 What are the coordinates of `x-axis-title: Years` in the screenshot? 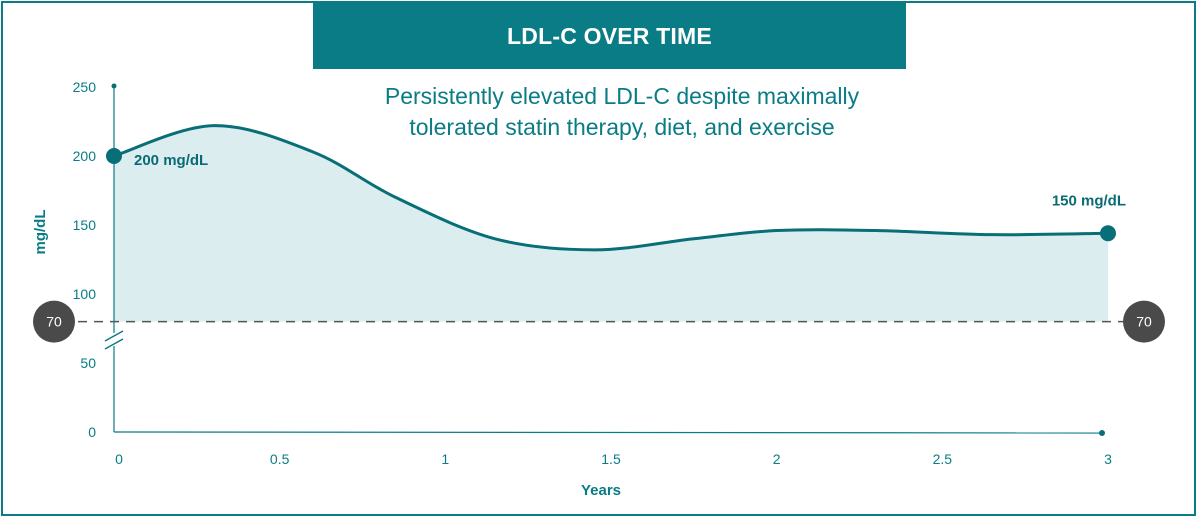 It's located at (601, 490).